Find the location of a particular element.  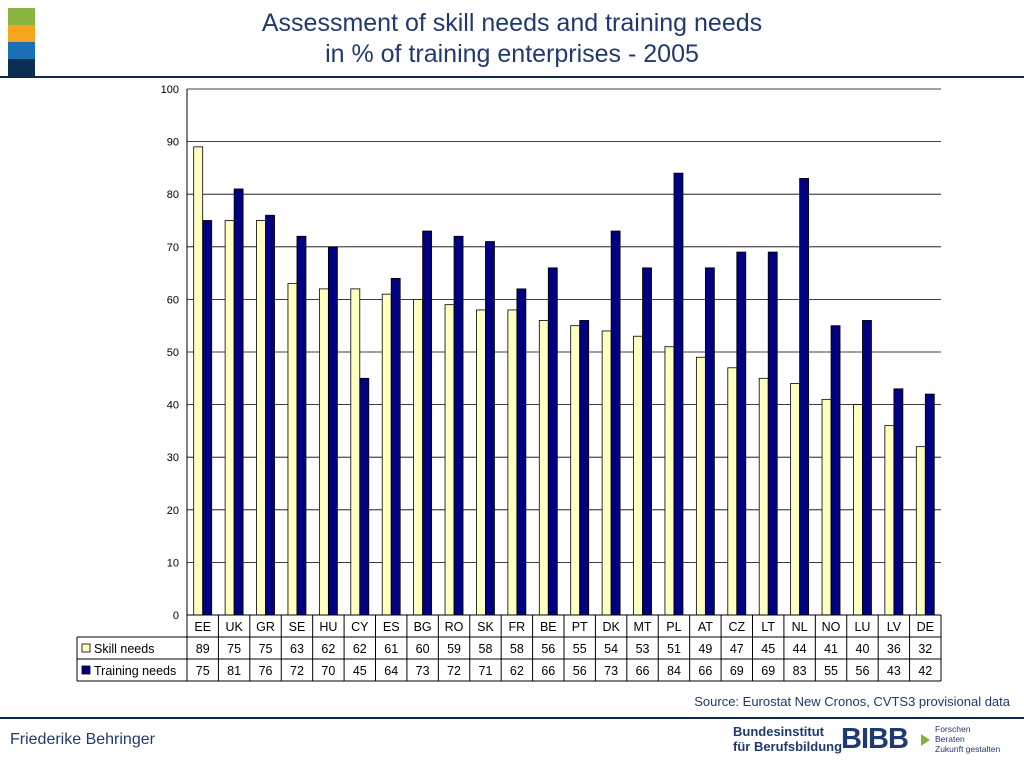

x-tick-label-HU: HU is located at coordinates (328, 627).